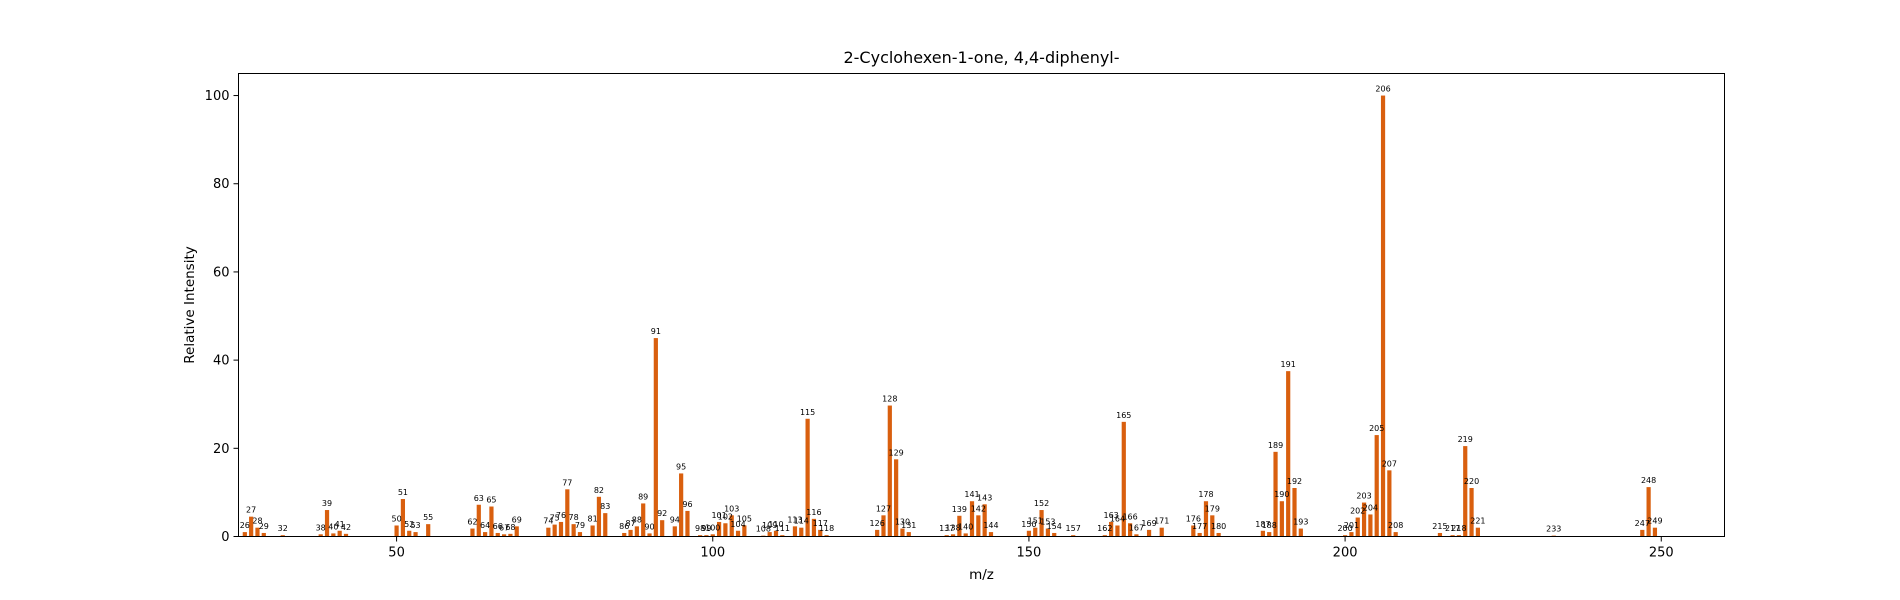  I want to click on peak-label: 137, so click(946, 528).